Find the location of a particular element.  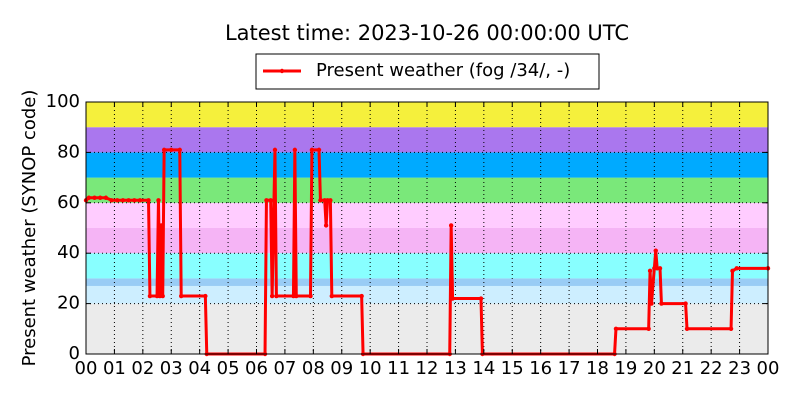

y-tick-label: 80 is located at coordinates (68, 151).